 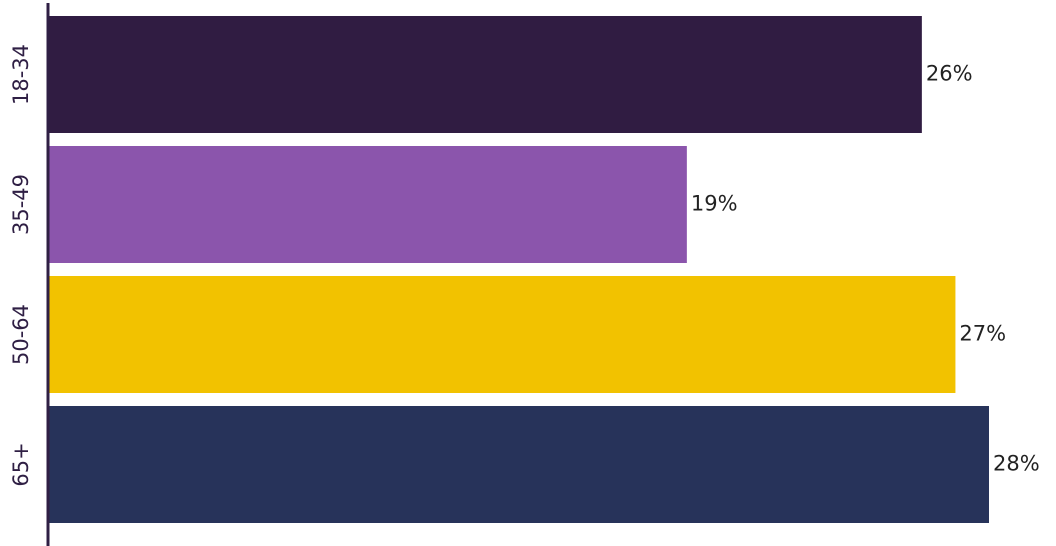 What do you see at coordinates (21, 74) in the screenshot?
I see `category-label-18-34: 18-34` at bounding box center [21, 74].